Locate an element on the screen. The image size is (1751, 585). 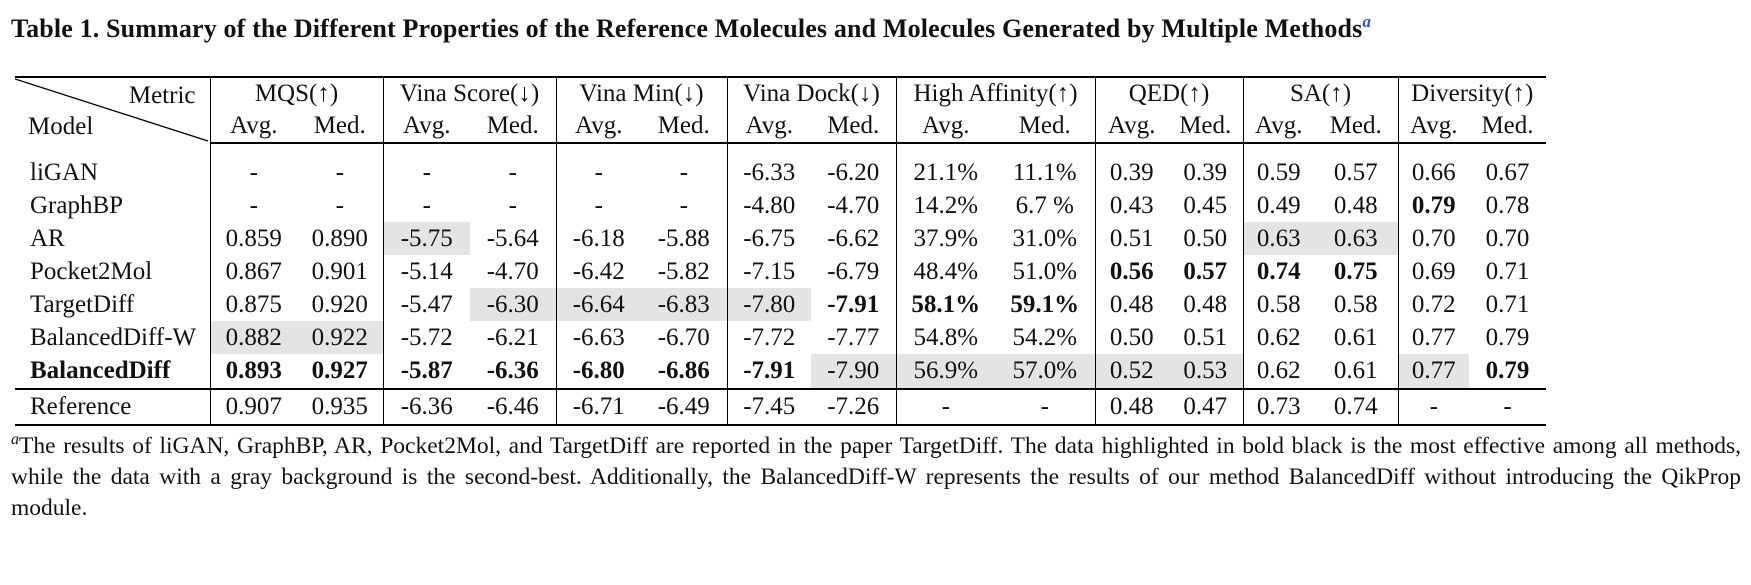
value-cell: 0.920 is located at coordinates (339, 304).